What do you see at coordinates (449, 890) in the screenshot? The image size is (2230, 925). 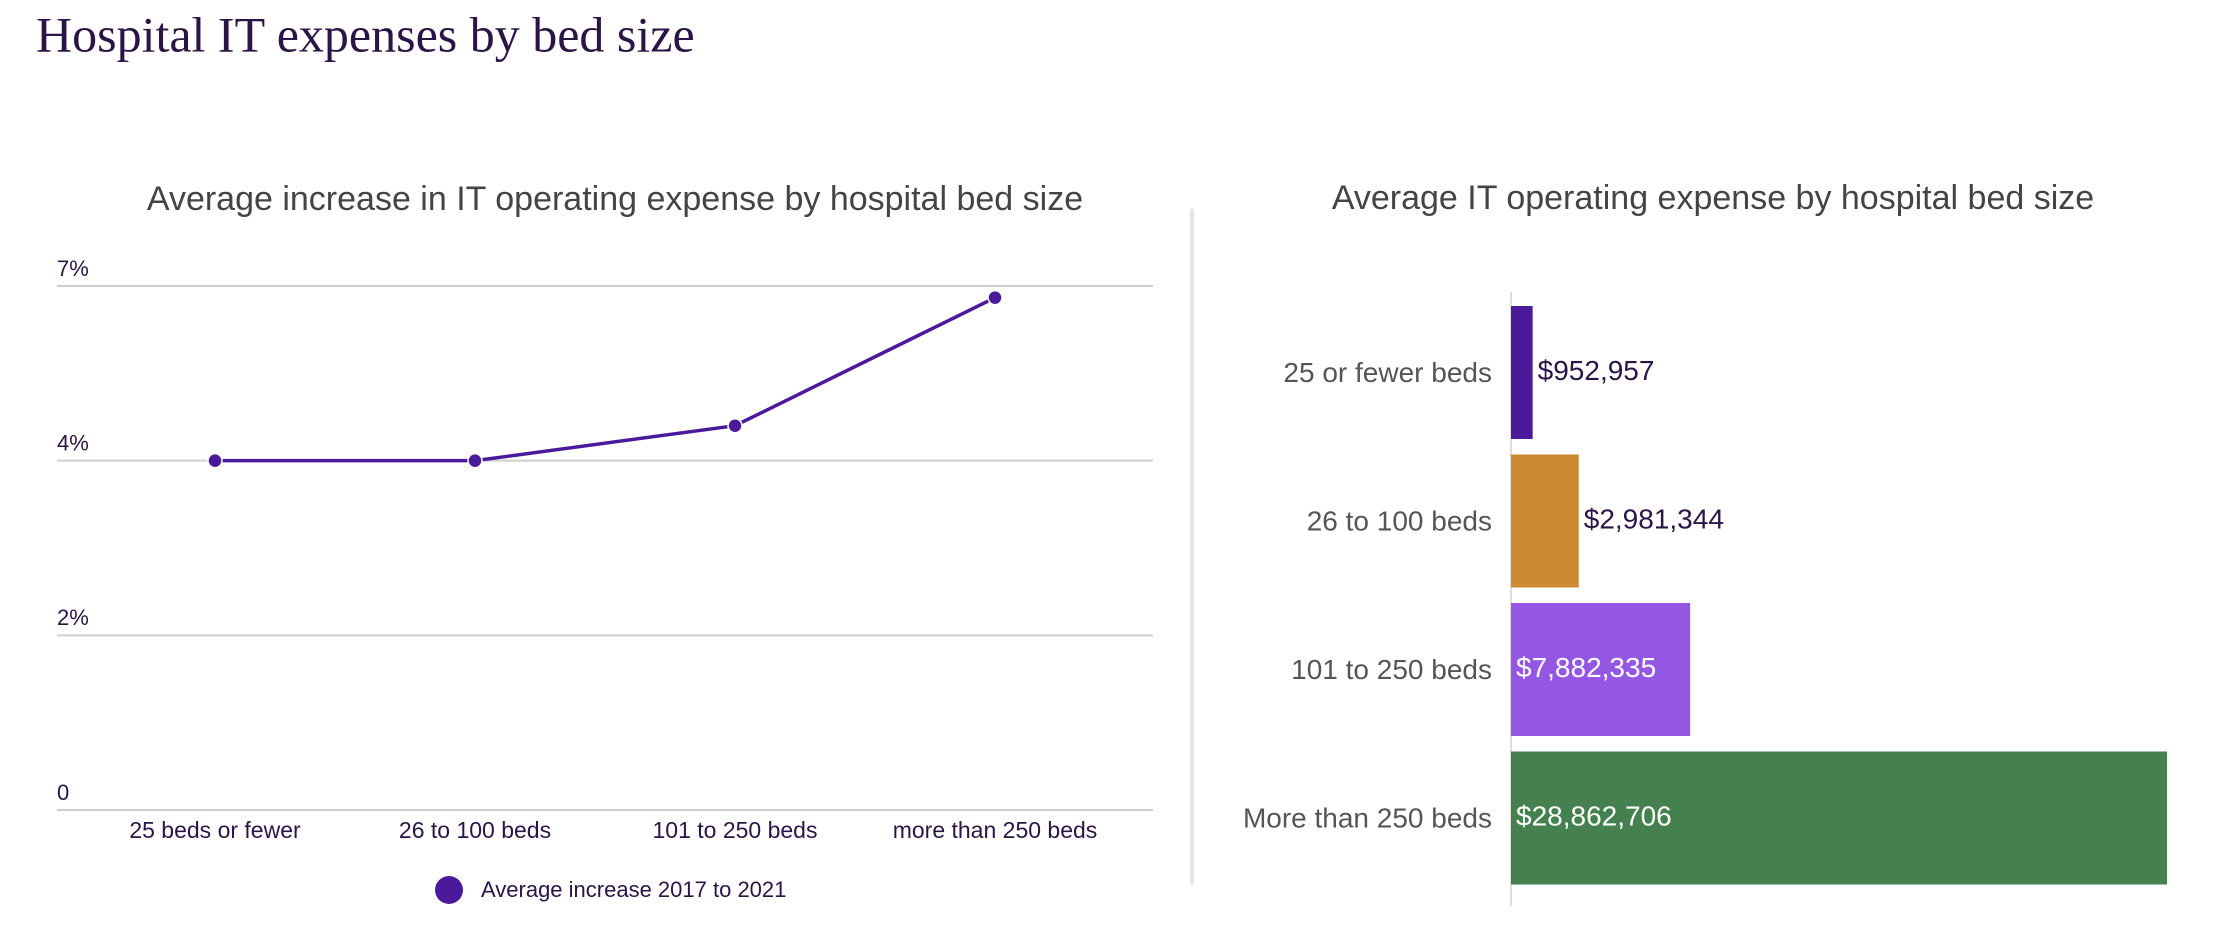 I see `legend-marker` at bounding box center [449, 890].